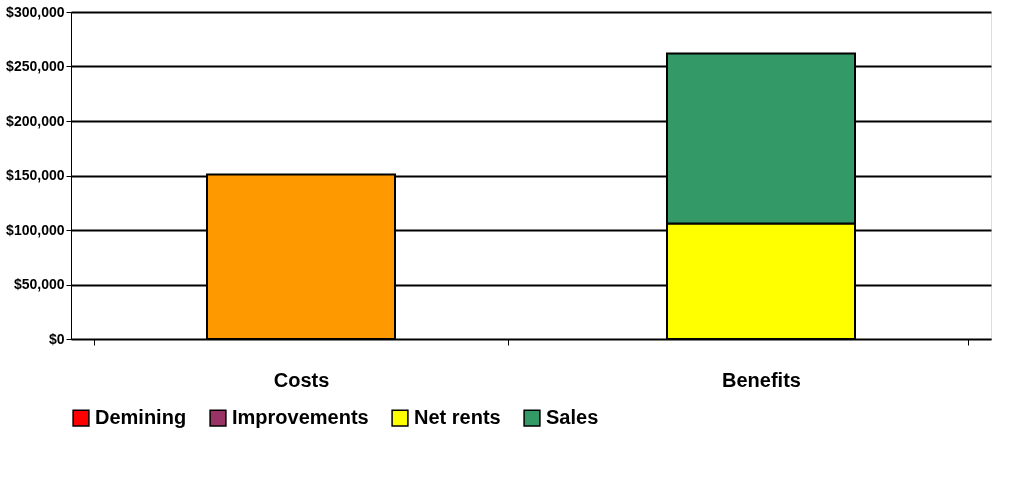  What do you see at coordinates (35, 11) in the screenshot?
I see `y-tick-label: $300,000` at bounding box center [35, 11].